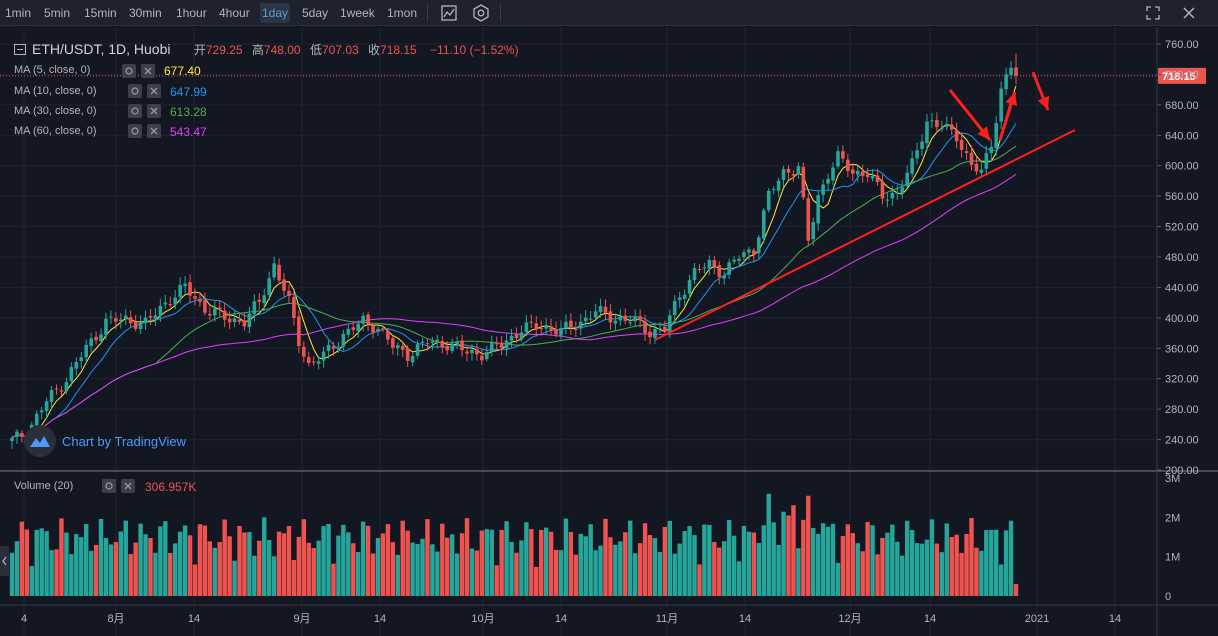 The height and width of the screenshot is (636, 1218). What do you see at coordinates (154, 91) in the screenshot?
I see `ma10-remove-icon` at bounding box center [154, 91].